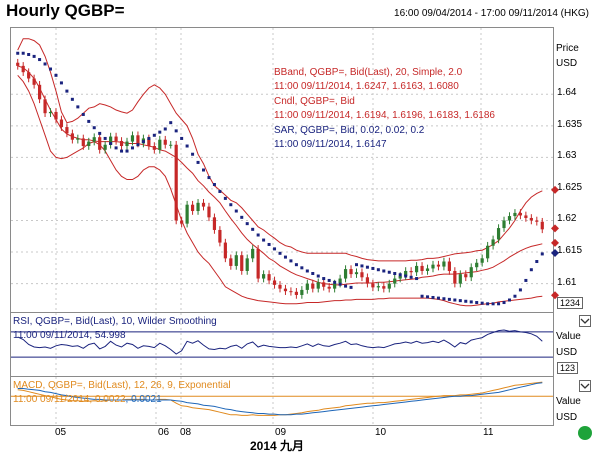 The height and width of the screenshot is (457, 597). I want to click on x-tick-label: 10, so click(381, 432).